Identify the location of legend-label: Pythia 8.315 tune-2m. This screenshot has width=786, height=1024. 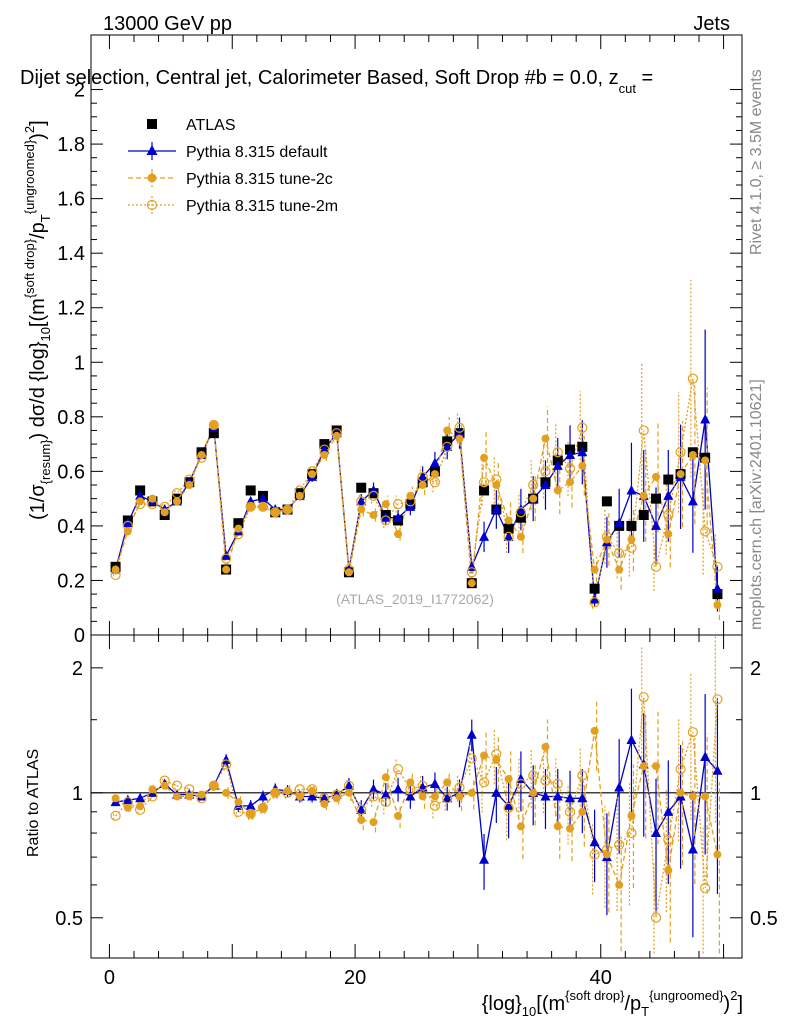
(262, 206).